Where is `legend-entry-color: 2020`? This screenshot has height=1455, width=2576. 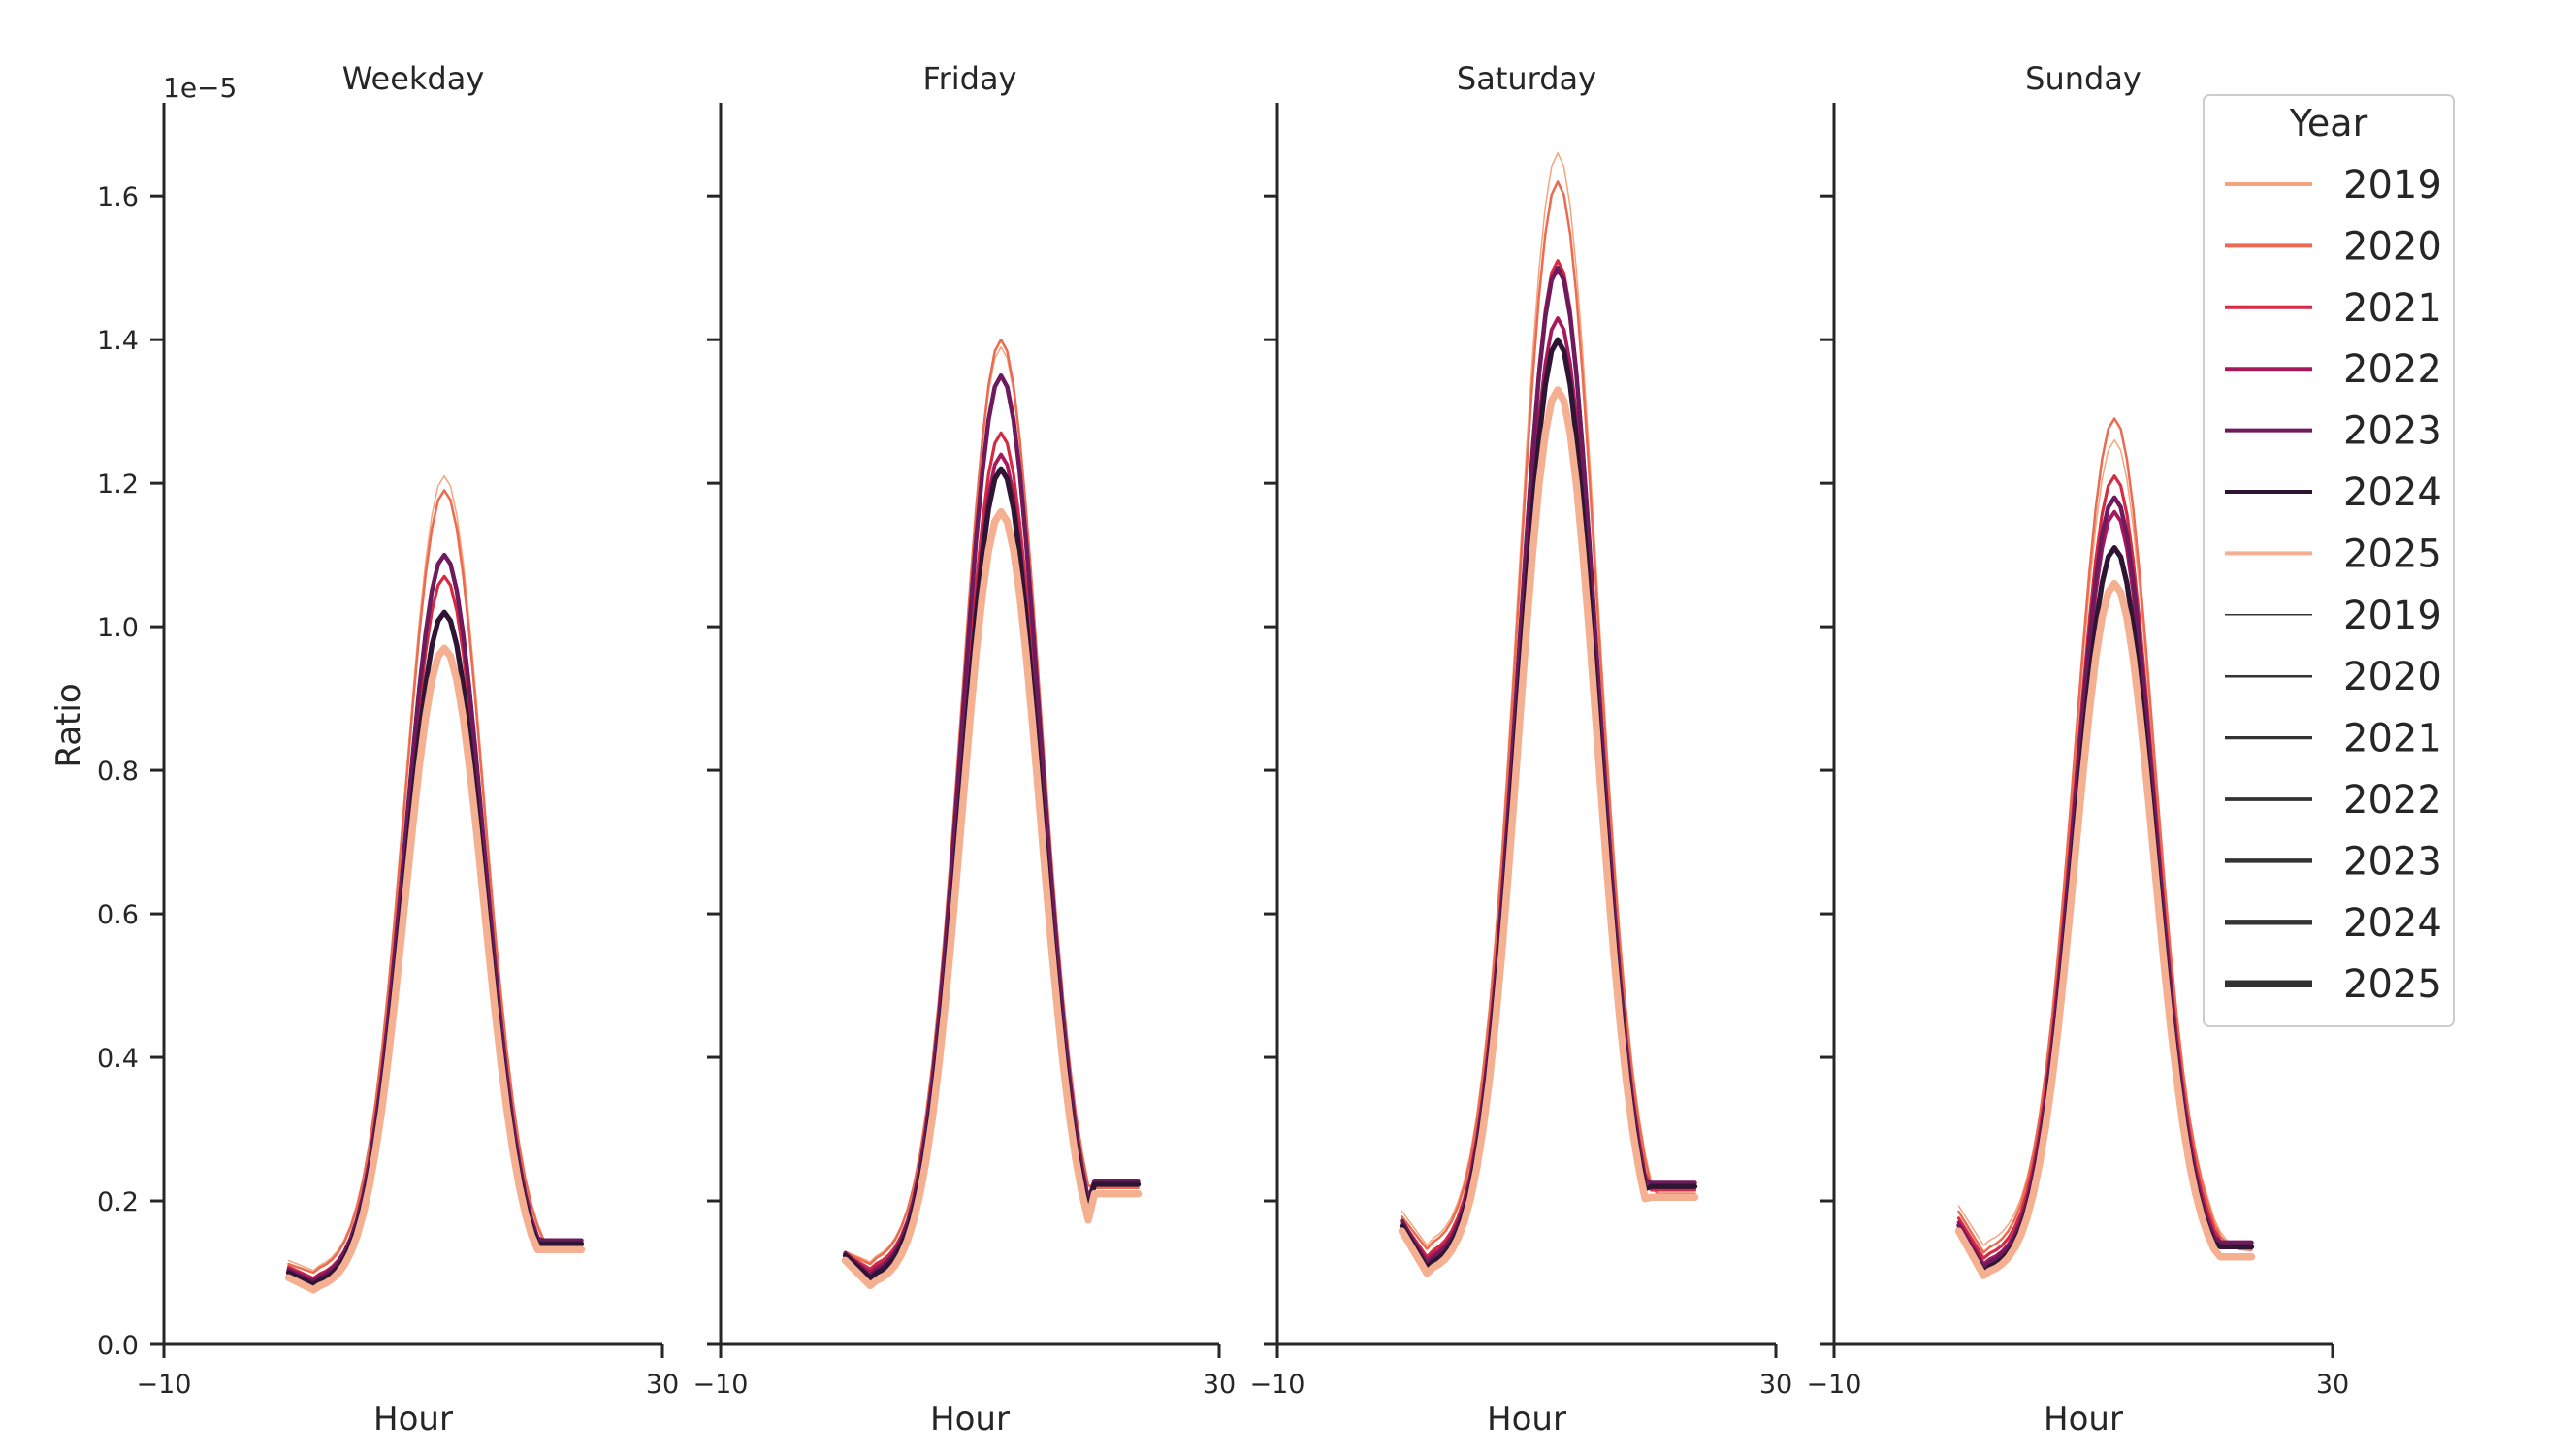
legend-entry-color: 2020 is located at coordinates (2392, 246).